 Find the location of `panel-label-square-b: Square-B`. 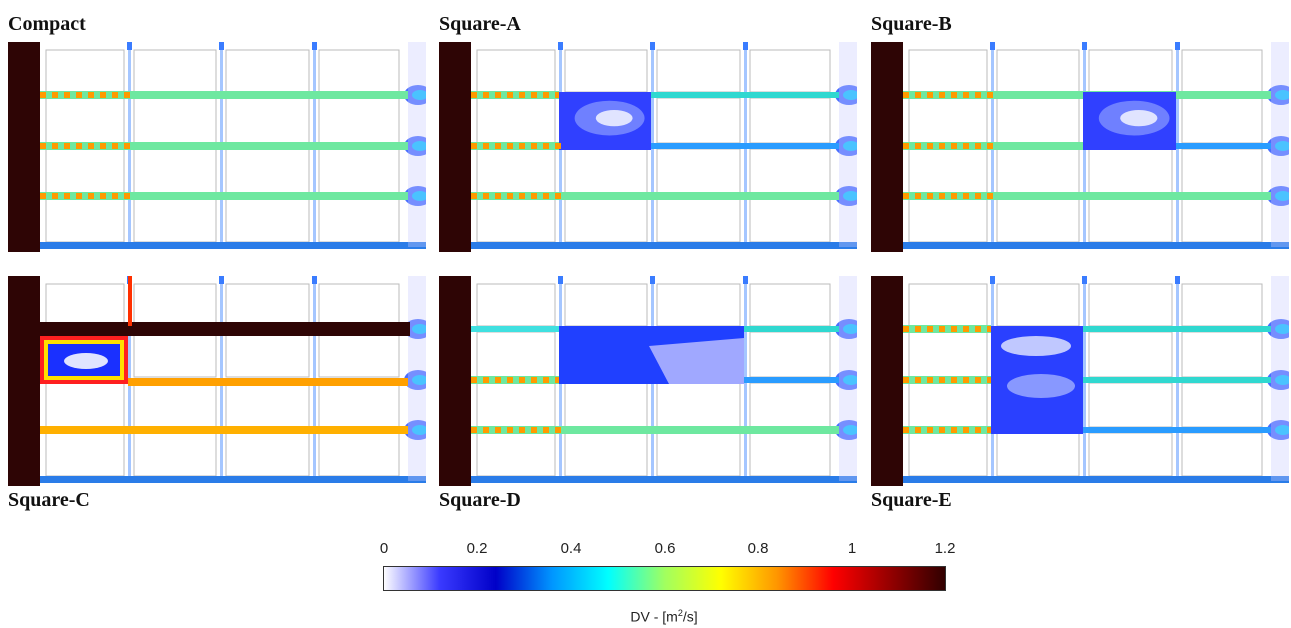

panel-label-square-b: Square-B is located at coordinates (911, 24).